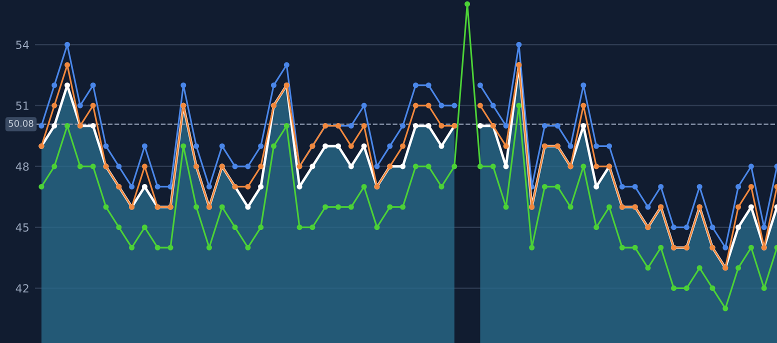  What do you see at coordinates (22, 166) in the screenshot?
I see `y-tick-label: 48` at bounding box center [22, 166].